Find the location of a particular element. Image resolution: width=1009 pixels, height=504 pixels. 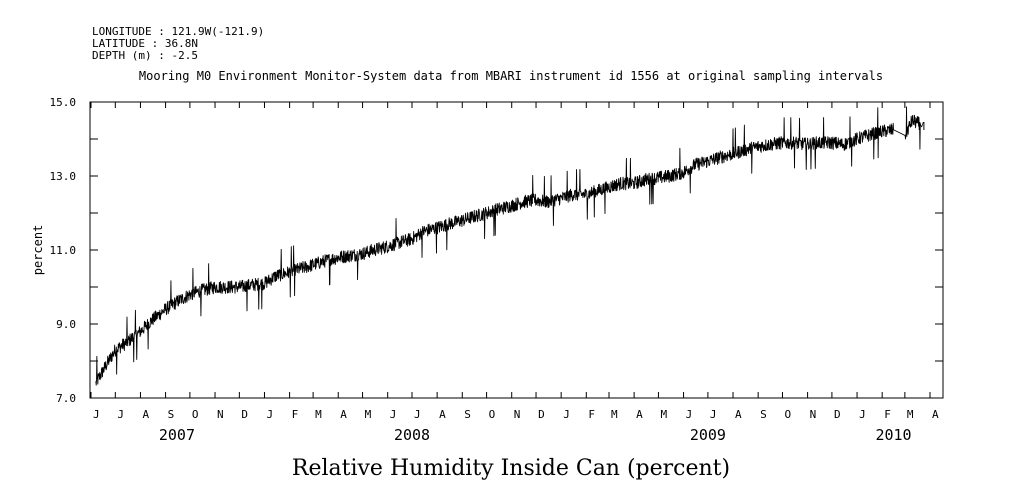

year-label: 2007 is located at coordinates (177, 435).